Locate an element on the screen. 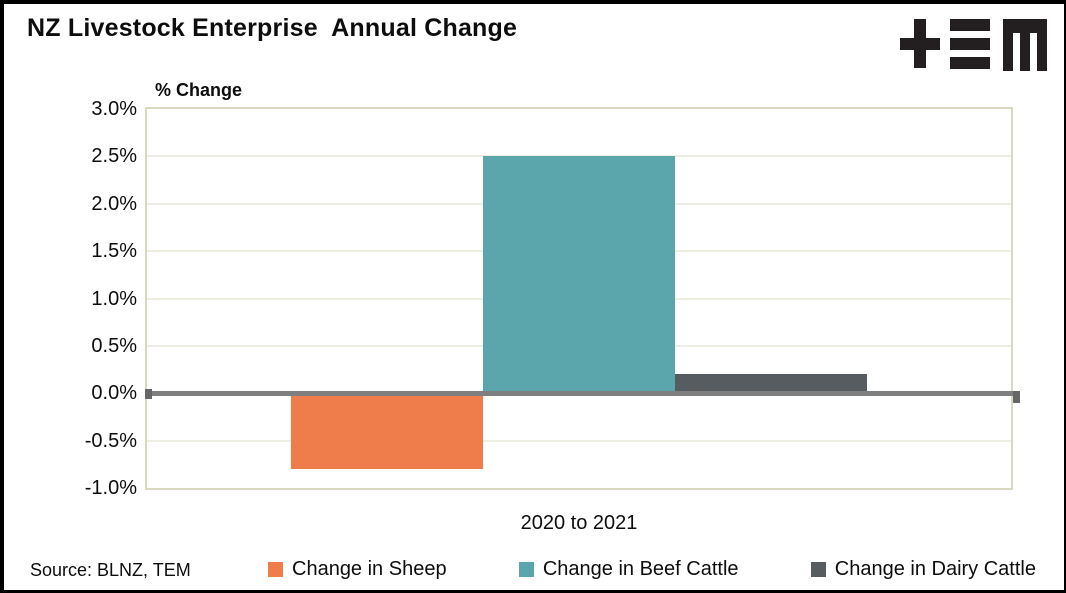 The image size is (1066, 593). y-tick-label: -0.5% is located at coordinates (110, 440).